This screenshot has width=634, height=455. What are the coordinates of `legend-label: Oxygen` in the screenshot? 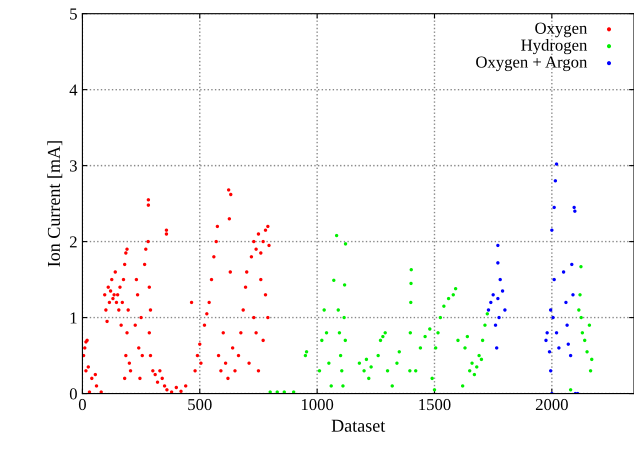 It's located at (561, 30).